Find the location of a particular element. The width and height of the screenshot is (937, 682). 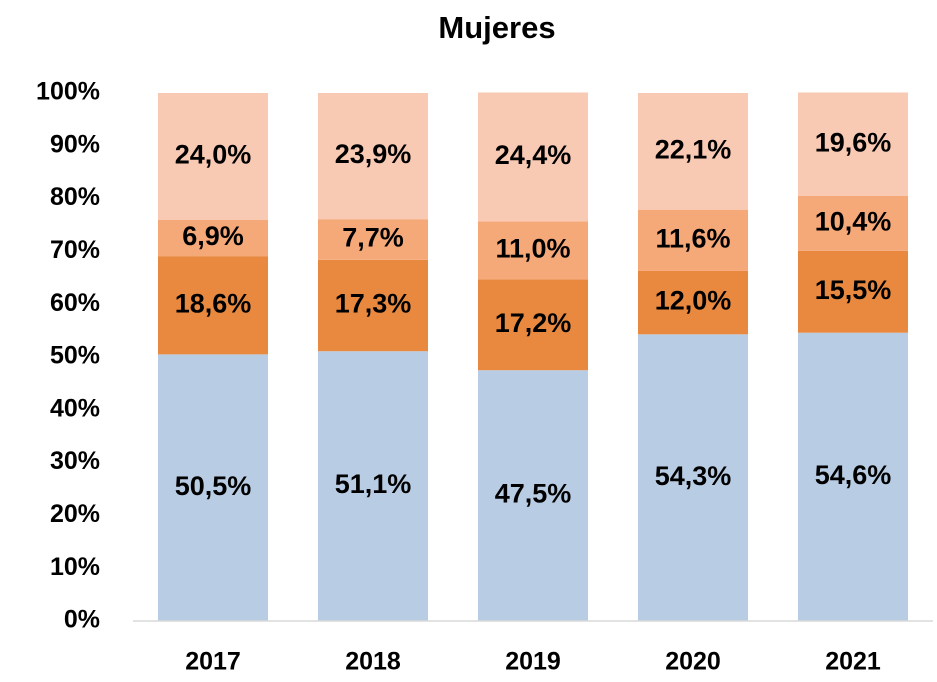

data-label: 47,5% is located at coordinates (533, 494).